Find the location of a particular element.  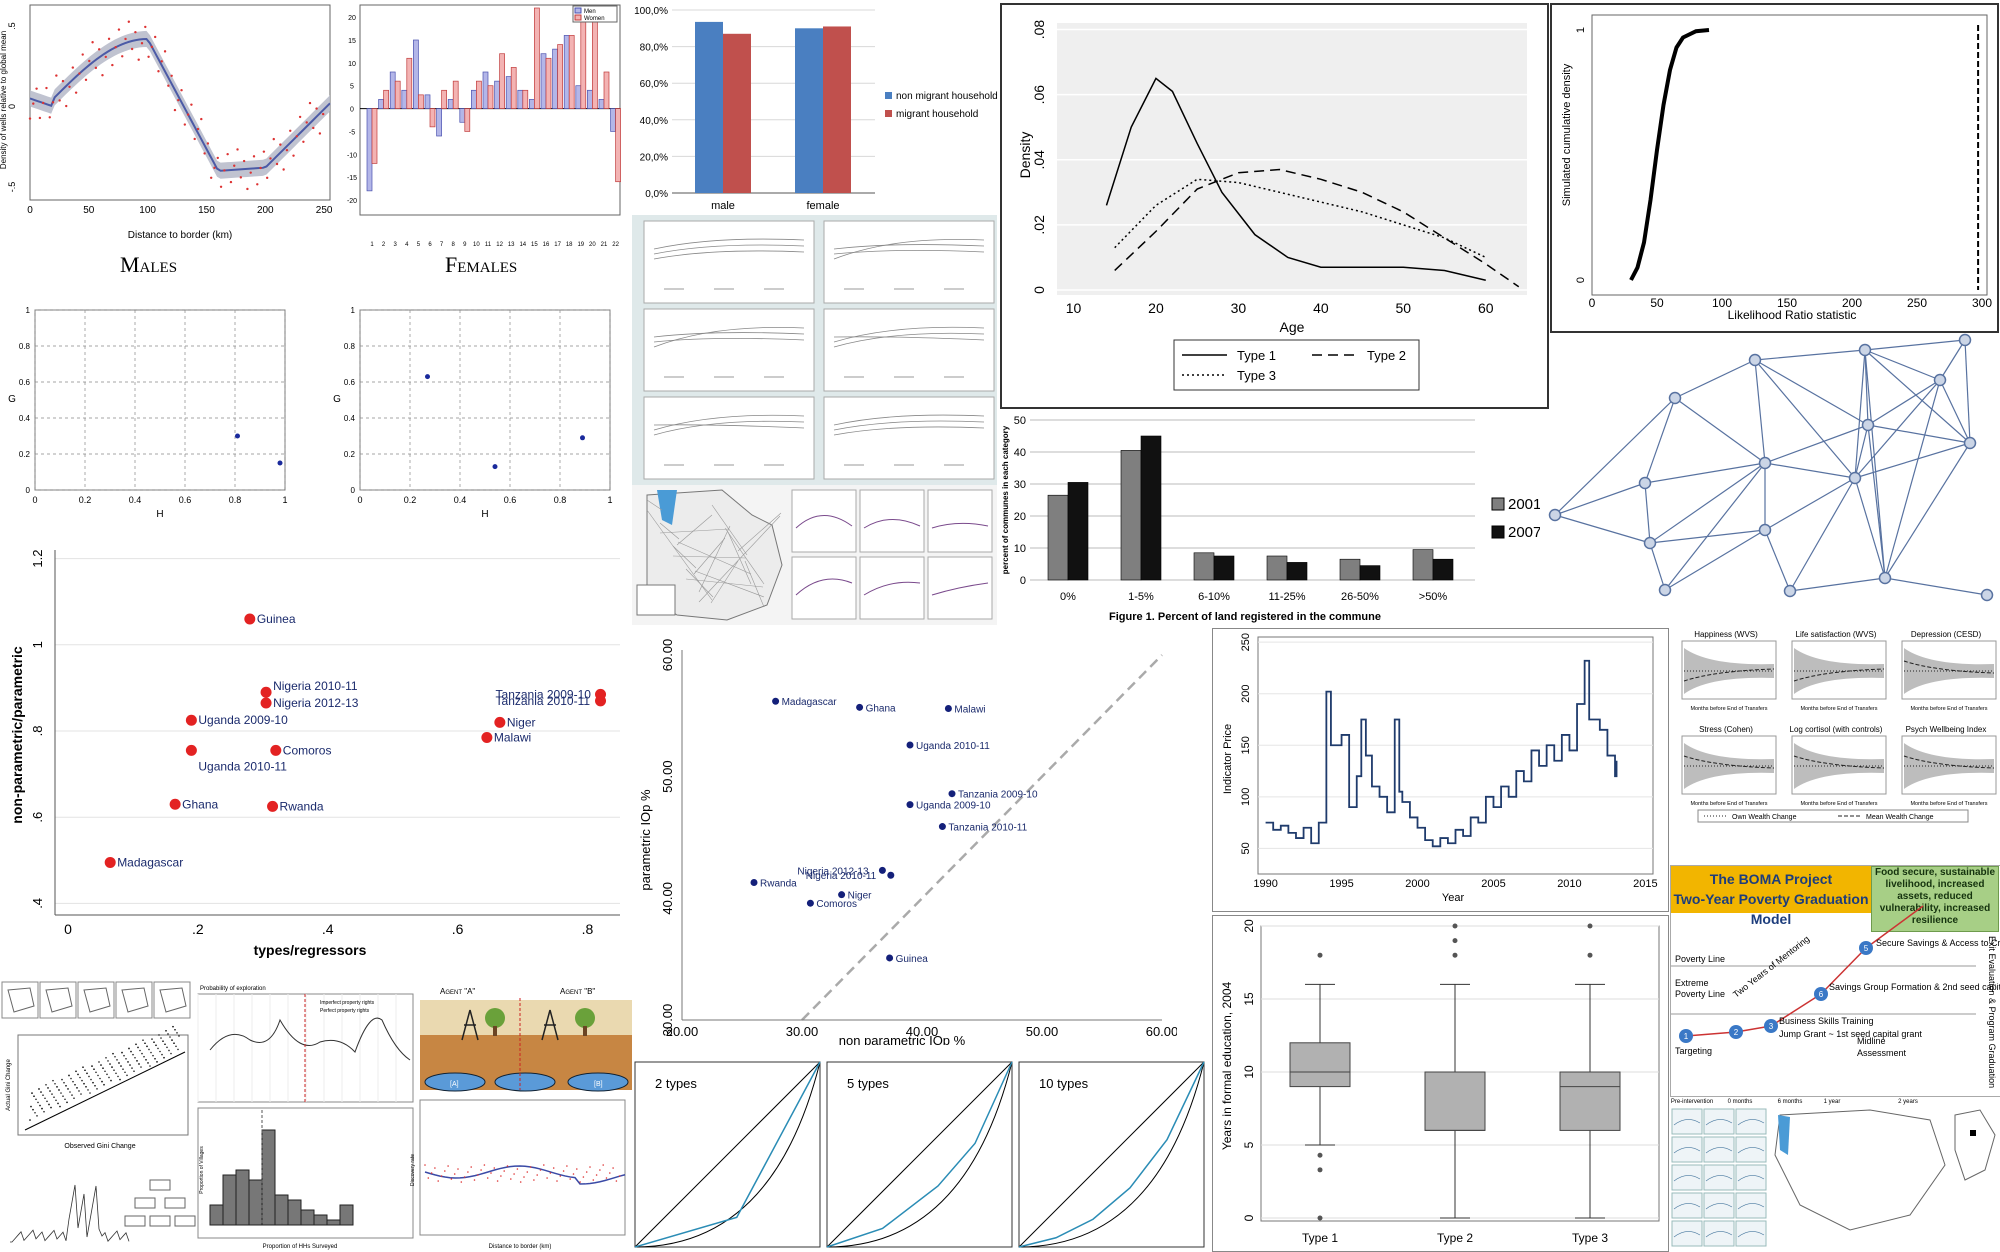

mini-line is located at coordinates (909, 420).